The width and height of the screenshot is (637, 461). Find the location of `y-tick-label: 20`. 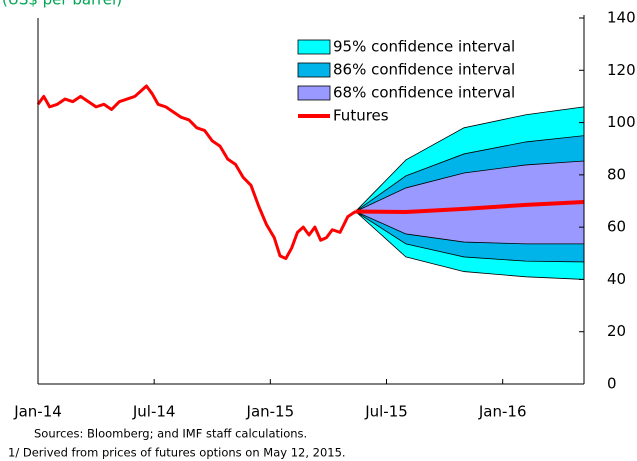

y-tick-label: 20 is located at coordinates (616, 331).